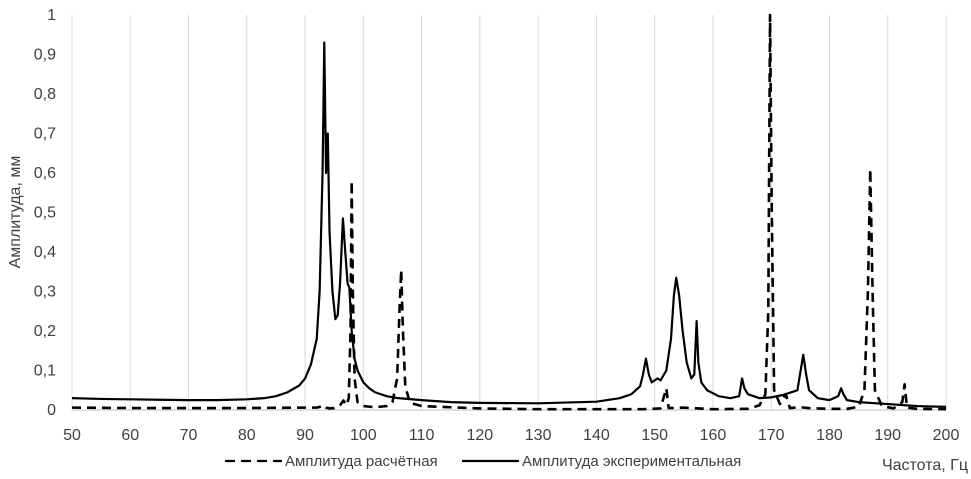 The image size is (971, 479). What do you see at coordinates (15, 212) in the screenshot?
I see `y-axis-title: Амплитуда, мм` at bounding box center [15, 212].